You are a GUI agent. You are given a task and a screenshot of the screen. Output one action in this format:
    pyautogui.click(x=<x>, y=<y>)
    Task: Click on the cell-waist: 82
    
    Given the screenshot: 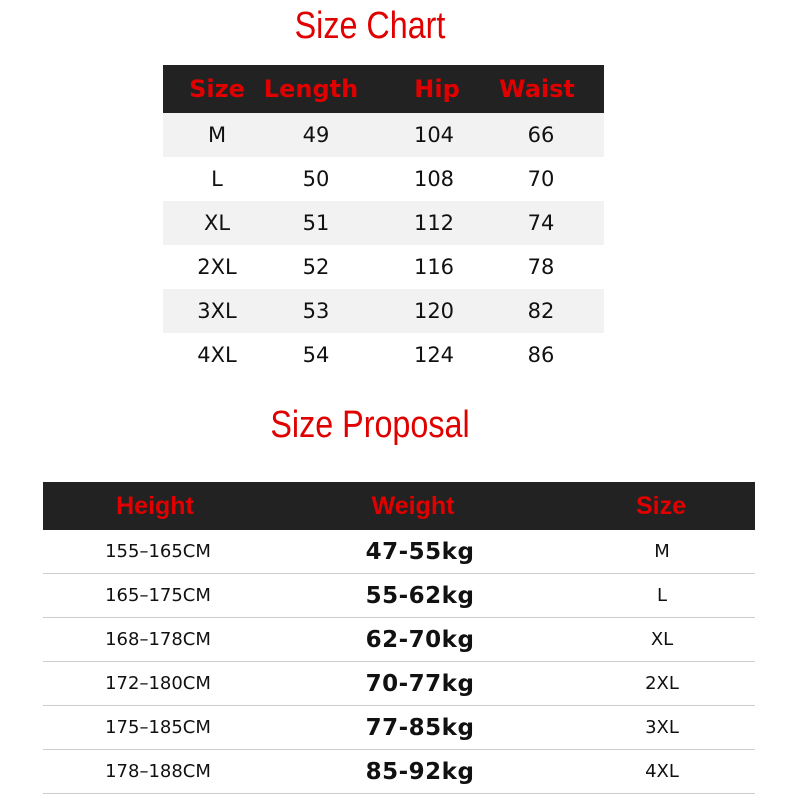 What is the action you would take?
    pyautogui.click(x=541, y=311)
    